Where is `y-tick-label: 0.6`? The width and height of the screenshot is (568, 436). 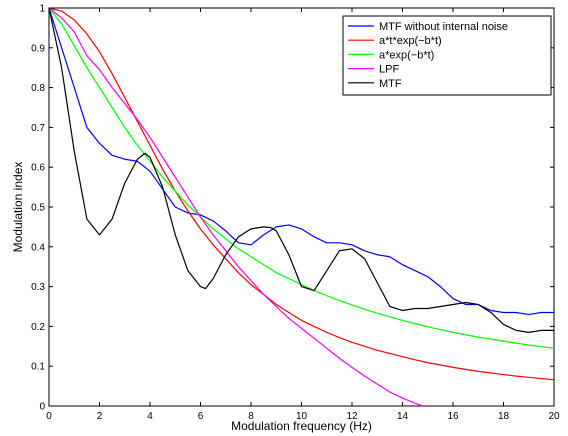 y-tick-label: 0.6 is located at coordinates (38, 168).